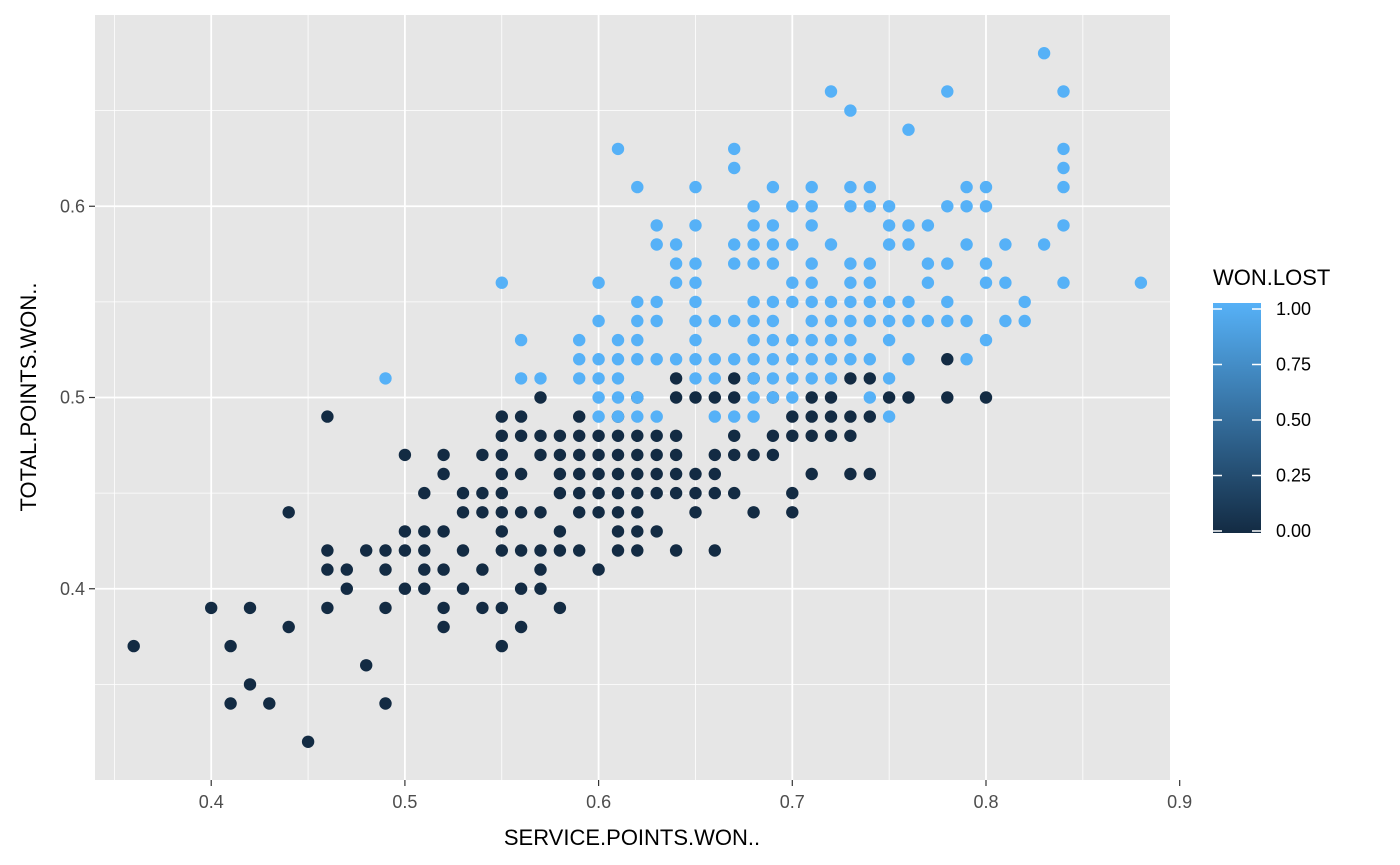 Image resolution: width=1400 pixels, height=865 pixels. Describe the element at coordinates (404, 802) in the screenshot. I see `x-tick-label: 0.5` at that location.